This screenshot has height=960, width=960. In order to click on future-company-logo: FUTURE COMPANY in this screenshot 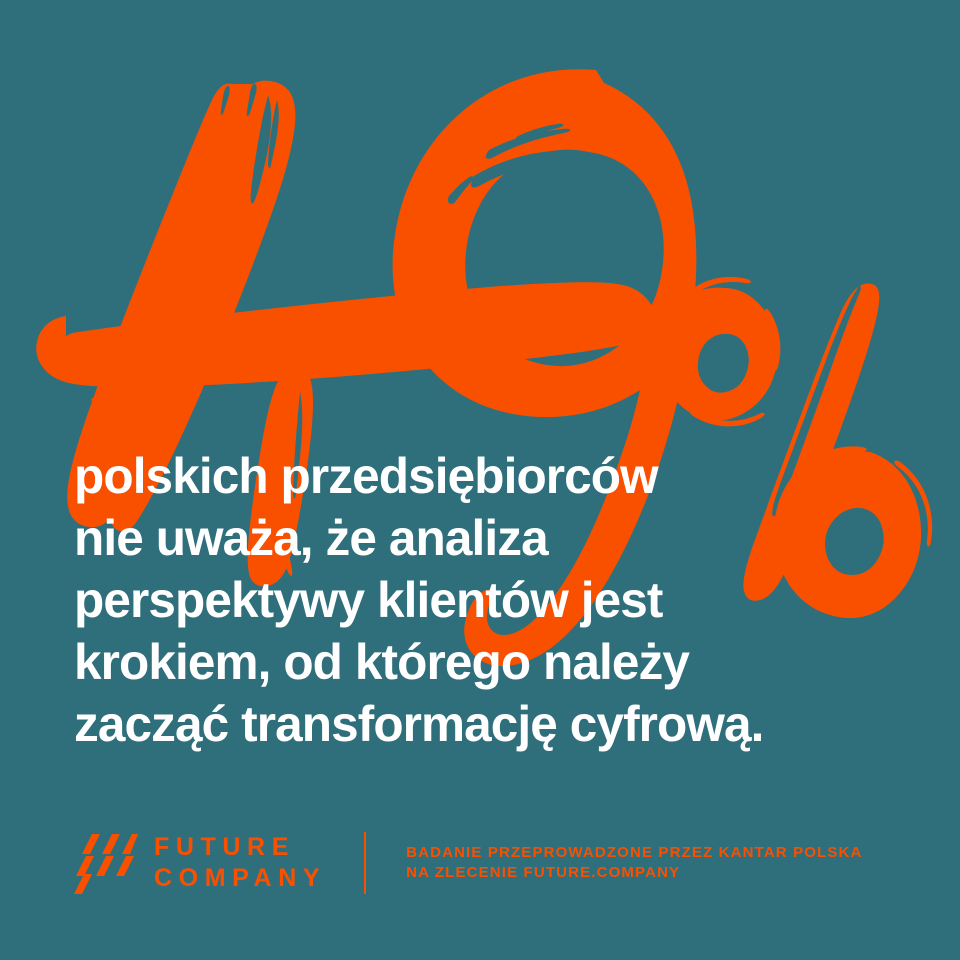, I will do `click(200, 863)`.